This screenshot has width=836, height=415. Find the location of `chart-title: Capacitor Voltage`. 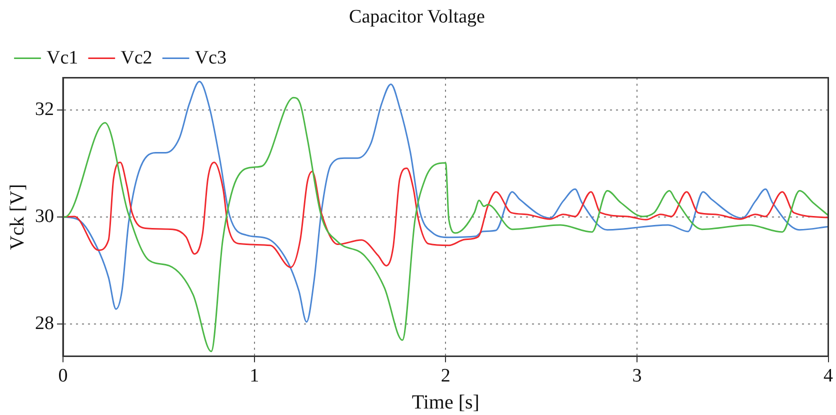

chart-title: Capacitor Voltage is located at coordinates (417, 17).